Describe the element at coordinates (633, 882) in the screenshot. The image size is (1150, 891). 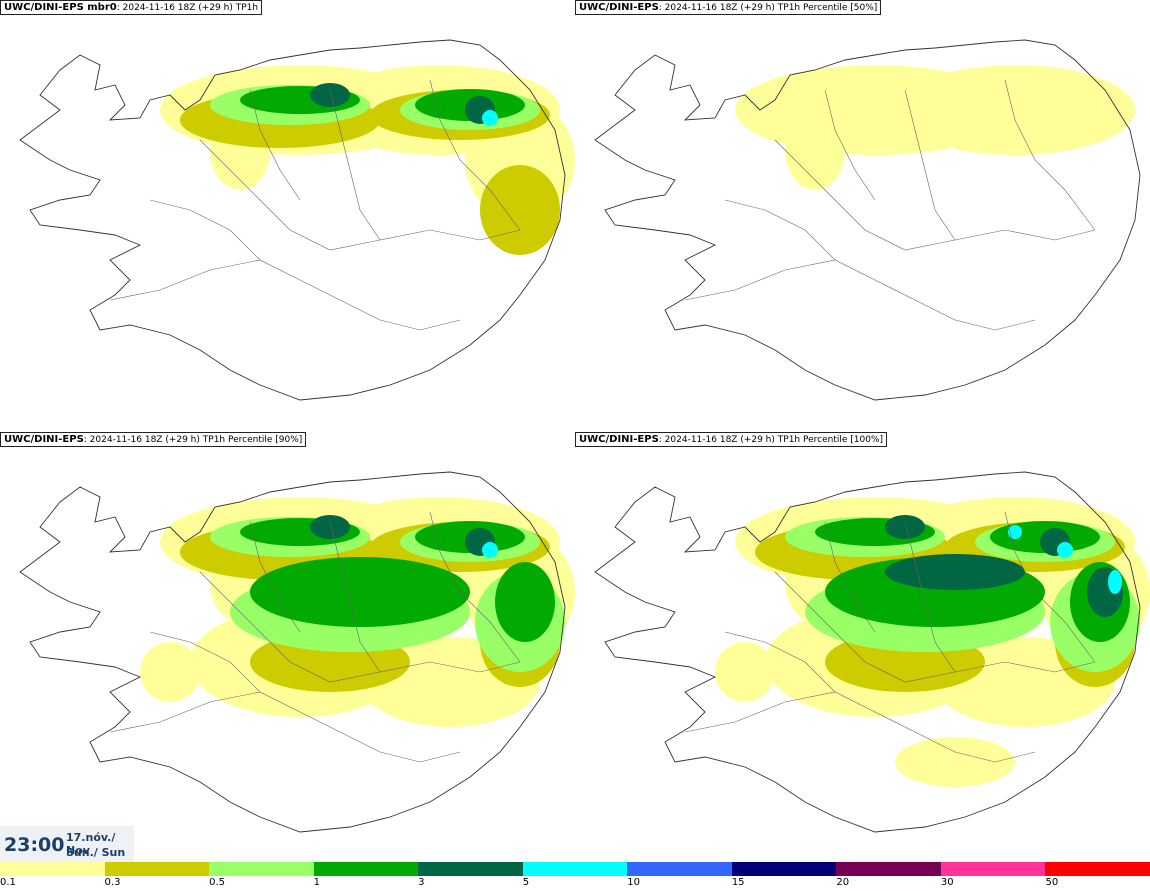
I see `legend-tick-label: 10` at that location.